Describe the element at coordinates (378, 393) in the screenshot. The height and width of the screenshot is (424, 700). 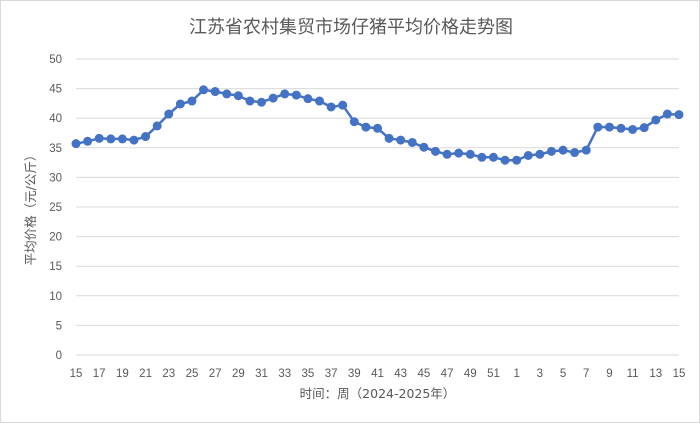
I see `x-axis-title: 时间：周（2024-2025年）` at that location.